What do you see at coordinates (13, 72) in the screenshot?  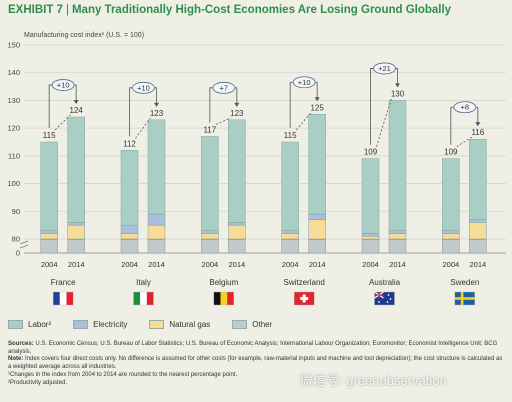 I see `y-tick-label: 140` at bounding box center [13, 72].